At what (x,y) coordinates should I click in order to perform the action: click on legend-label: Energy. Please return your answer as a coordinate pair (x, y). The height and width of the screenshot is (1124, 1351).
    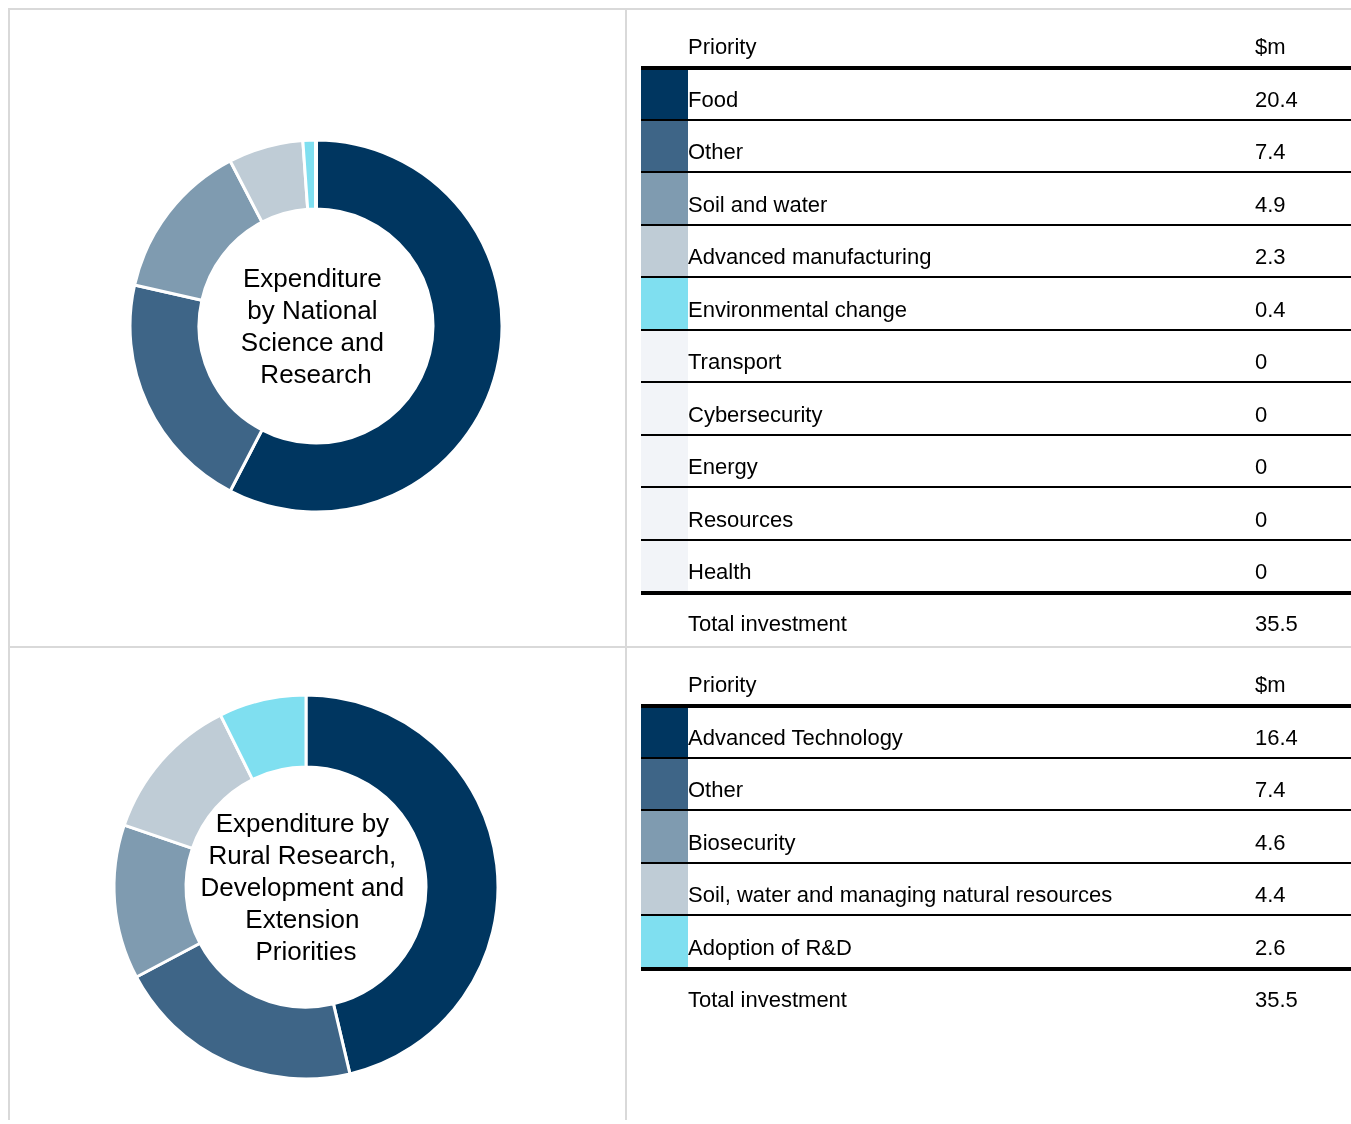
    Looking at the image, I should click on (723, 467).